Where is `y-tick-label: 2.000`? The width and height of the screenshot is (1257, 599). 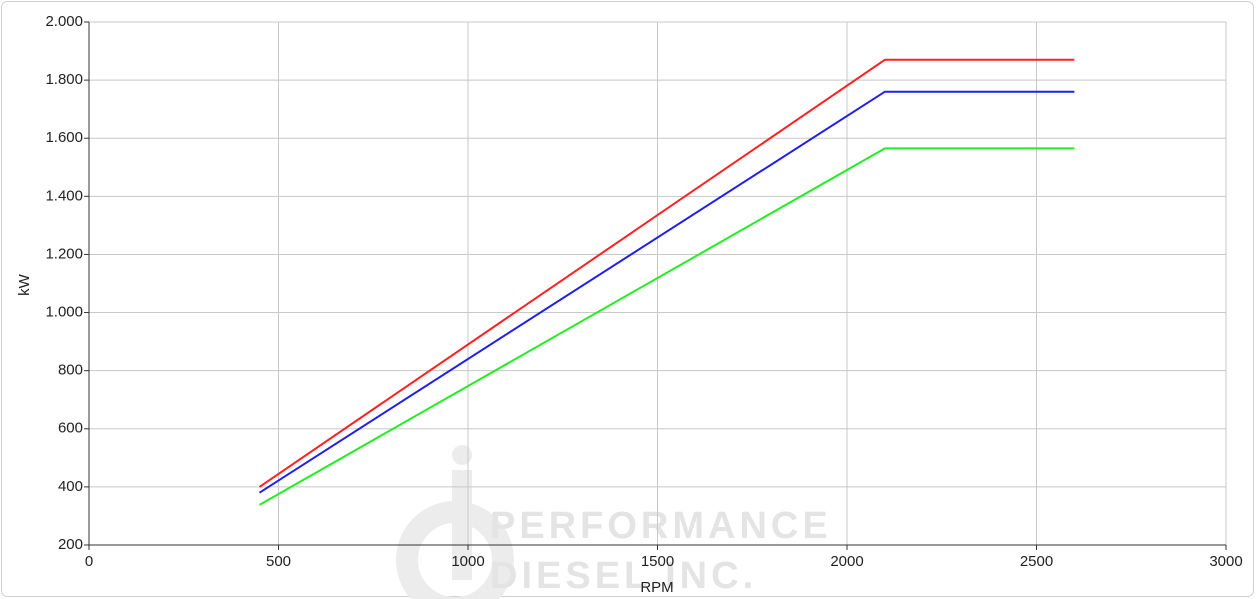 y-tick-label: 2.000 is located at coordinates (64, 21).